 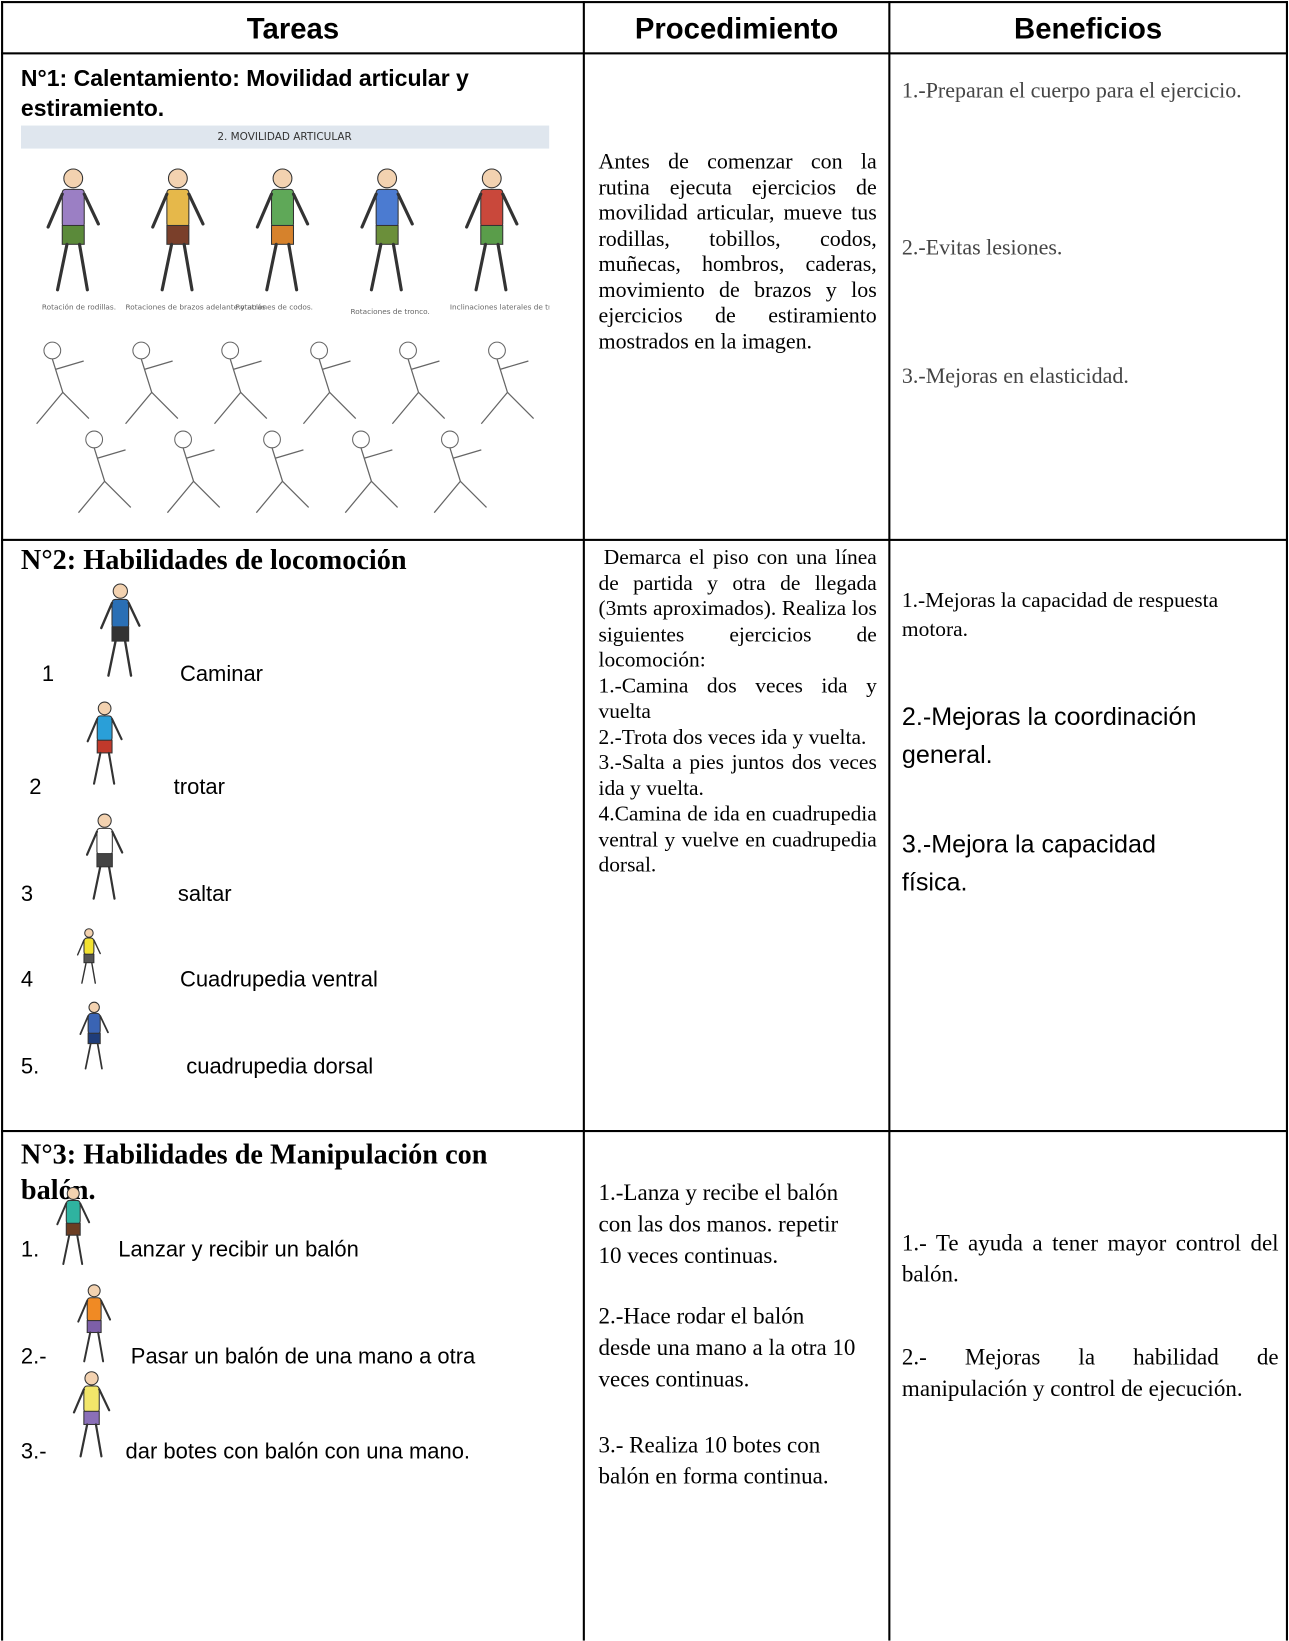 I want to click on column-header: Tareas, so click(x=293, y=28).